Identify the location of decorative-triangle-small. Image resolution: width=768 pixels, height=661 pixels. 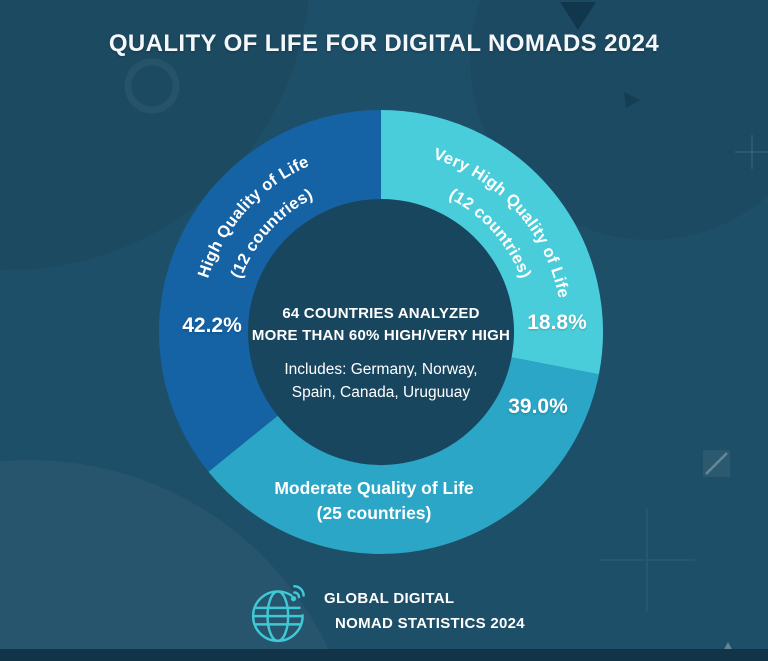
(632, 100).